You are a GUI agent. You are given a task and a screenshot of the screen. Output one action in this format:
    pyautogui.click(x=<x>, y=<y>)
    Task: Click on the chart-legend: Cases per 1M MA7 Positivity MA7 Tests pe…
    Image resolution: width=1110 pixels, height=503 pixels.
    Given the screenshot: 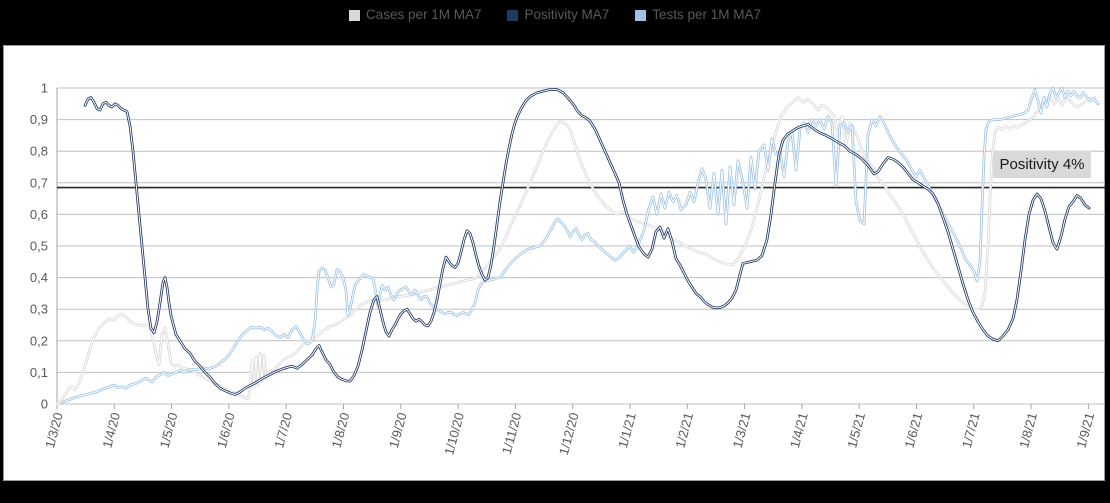 What is the action you would take?
    pyautogui.click(x=555, y=22)
    